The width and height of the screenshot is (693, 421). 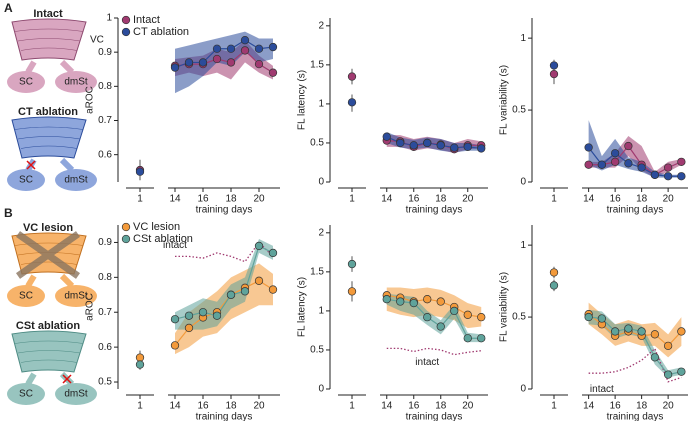 I want to click on ablation-mark, so click(x=67, y=379).